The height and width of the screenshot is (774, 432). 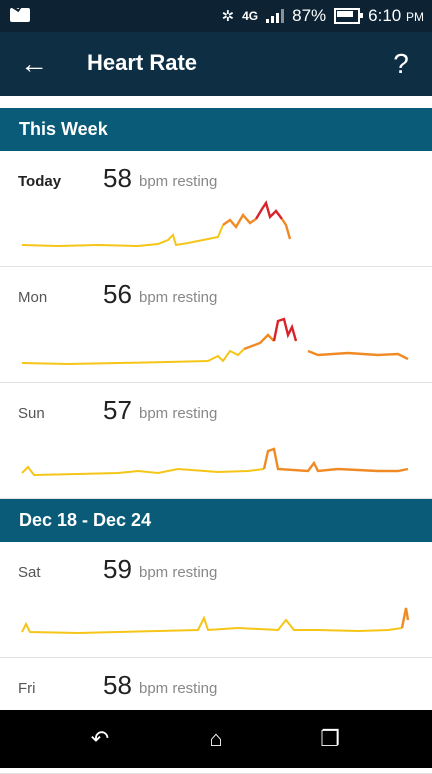 I want to click on clock: 6:10 PM, so click(x=396, y=16).